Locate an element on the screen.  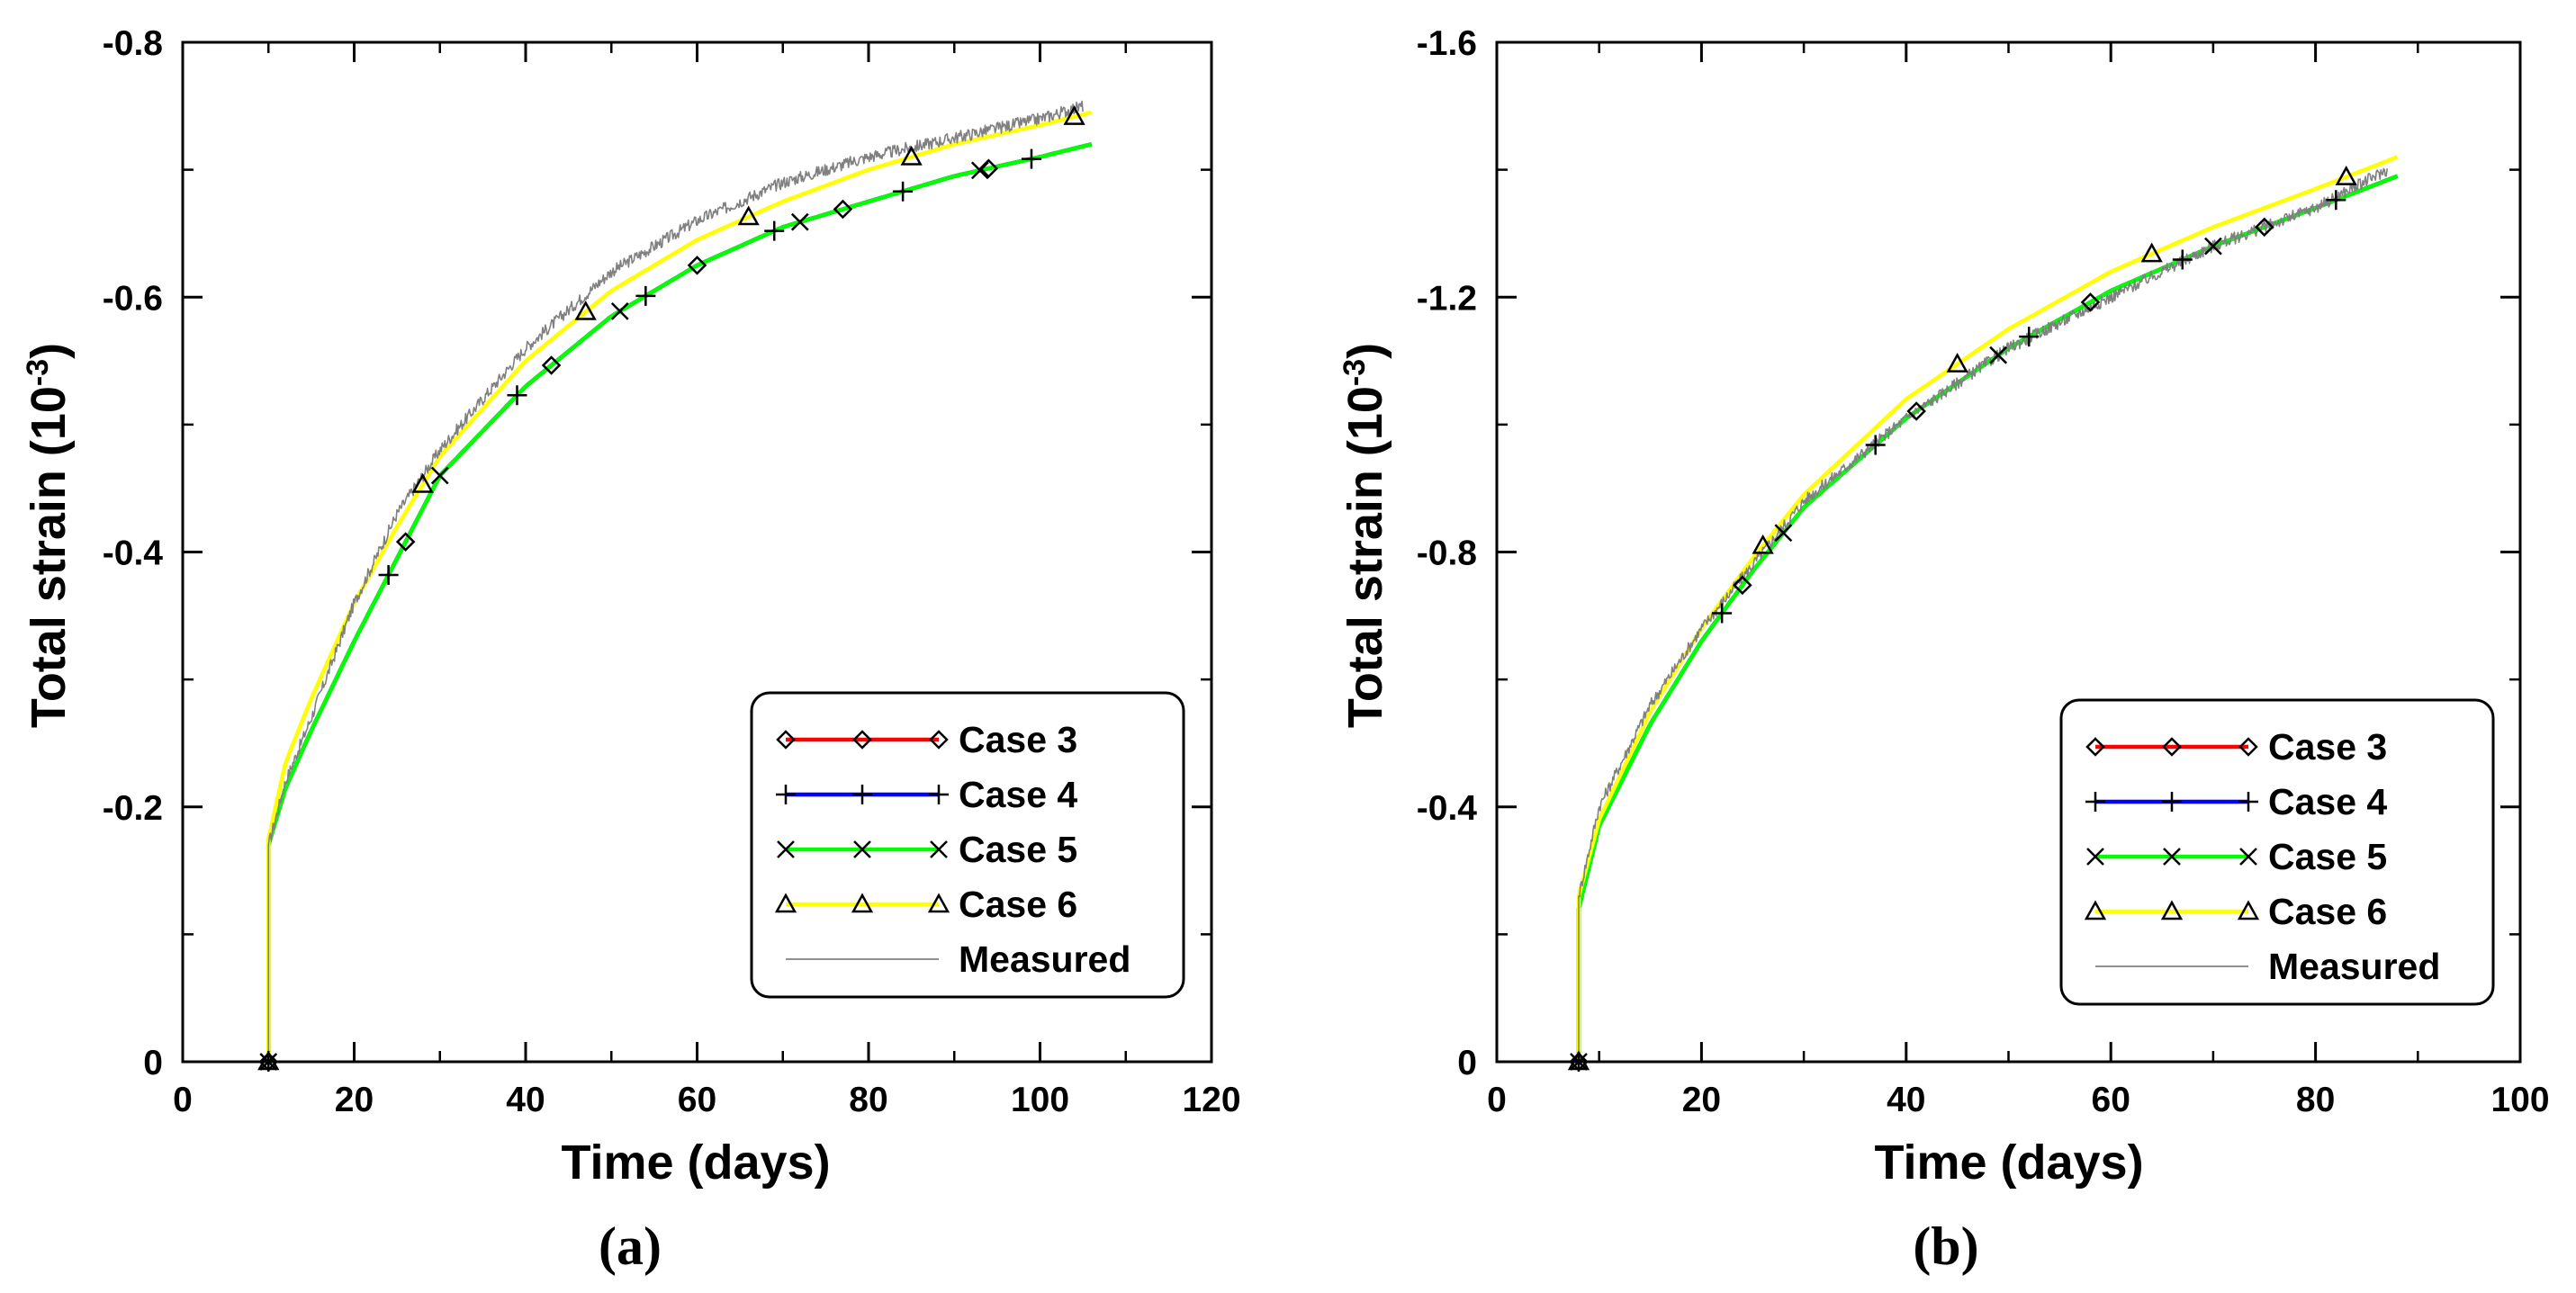
y-axis-title-exponent: -3 is located at coordinates (1355, 372).